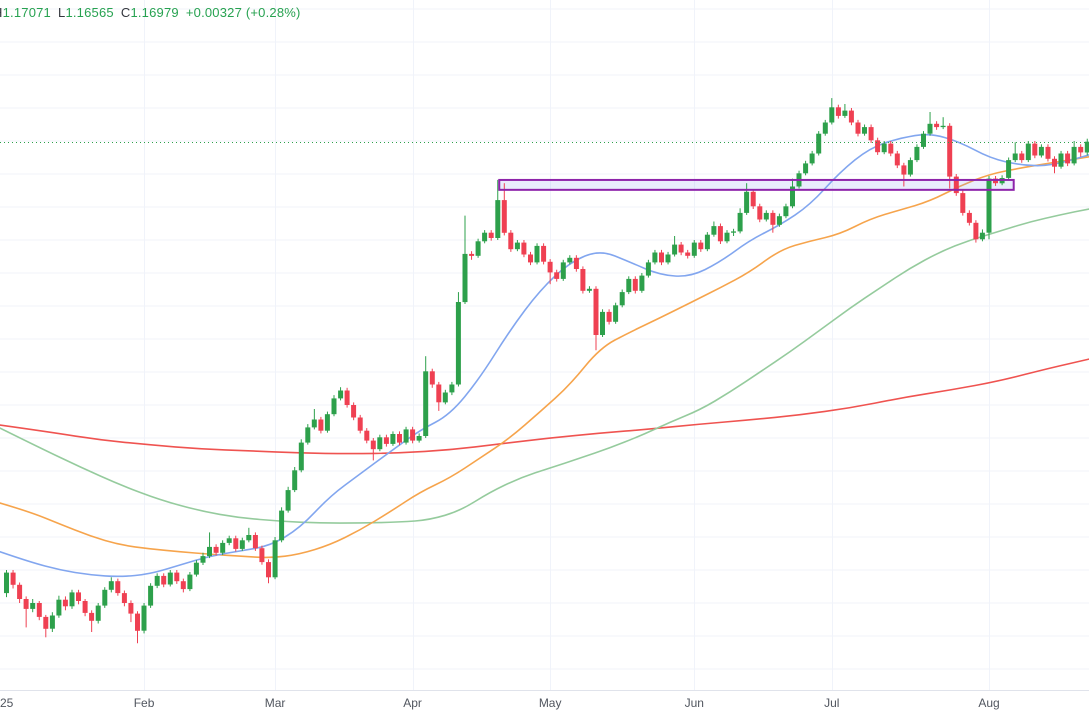 This screenshot has width=1089, height=716. Describe the element at coordinates (275, 703) in the screenshot. I see `month-label: Mar` at that location.